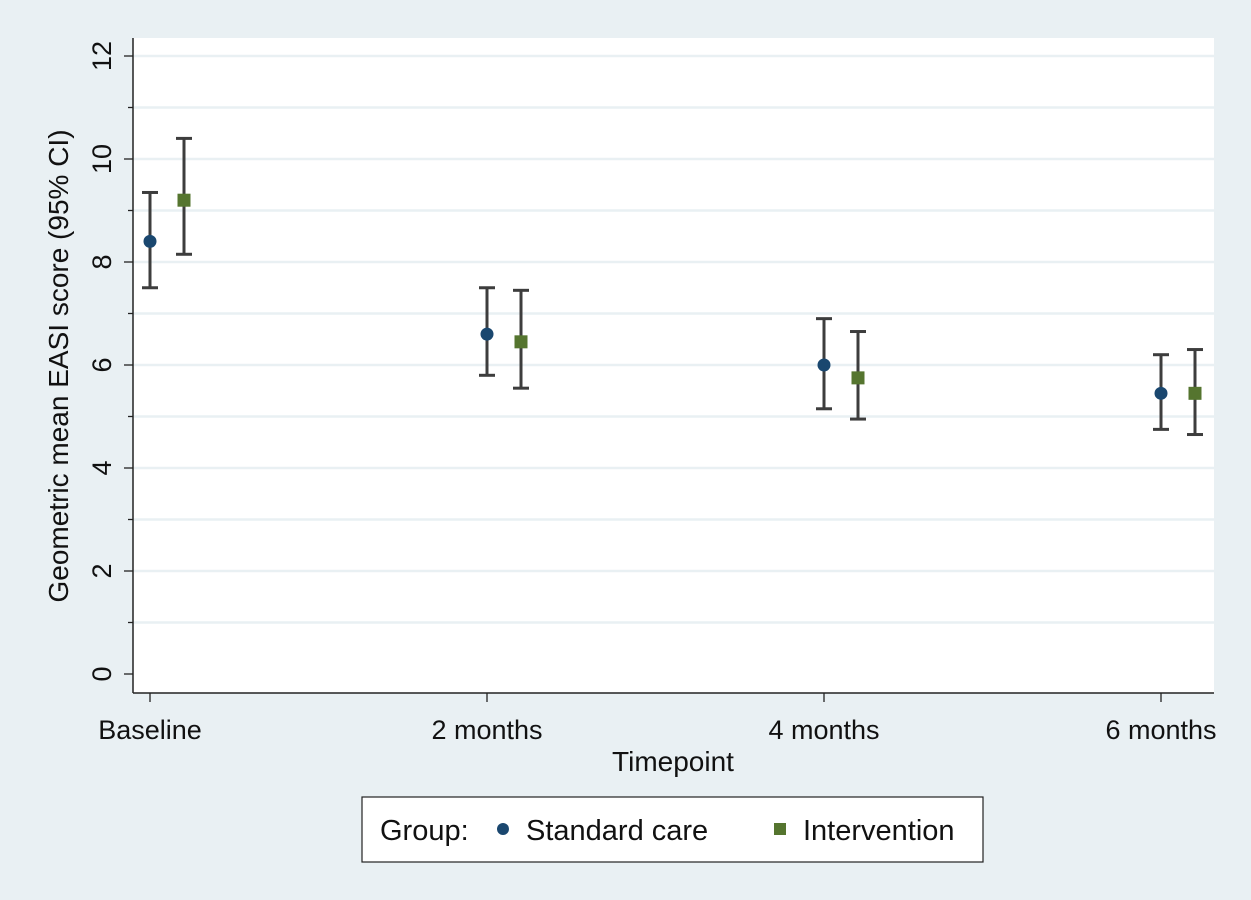 Image resolution: width=1251 pixels, height=900 pixels. I want to click on legend-box, so click(672, 829).